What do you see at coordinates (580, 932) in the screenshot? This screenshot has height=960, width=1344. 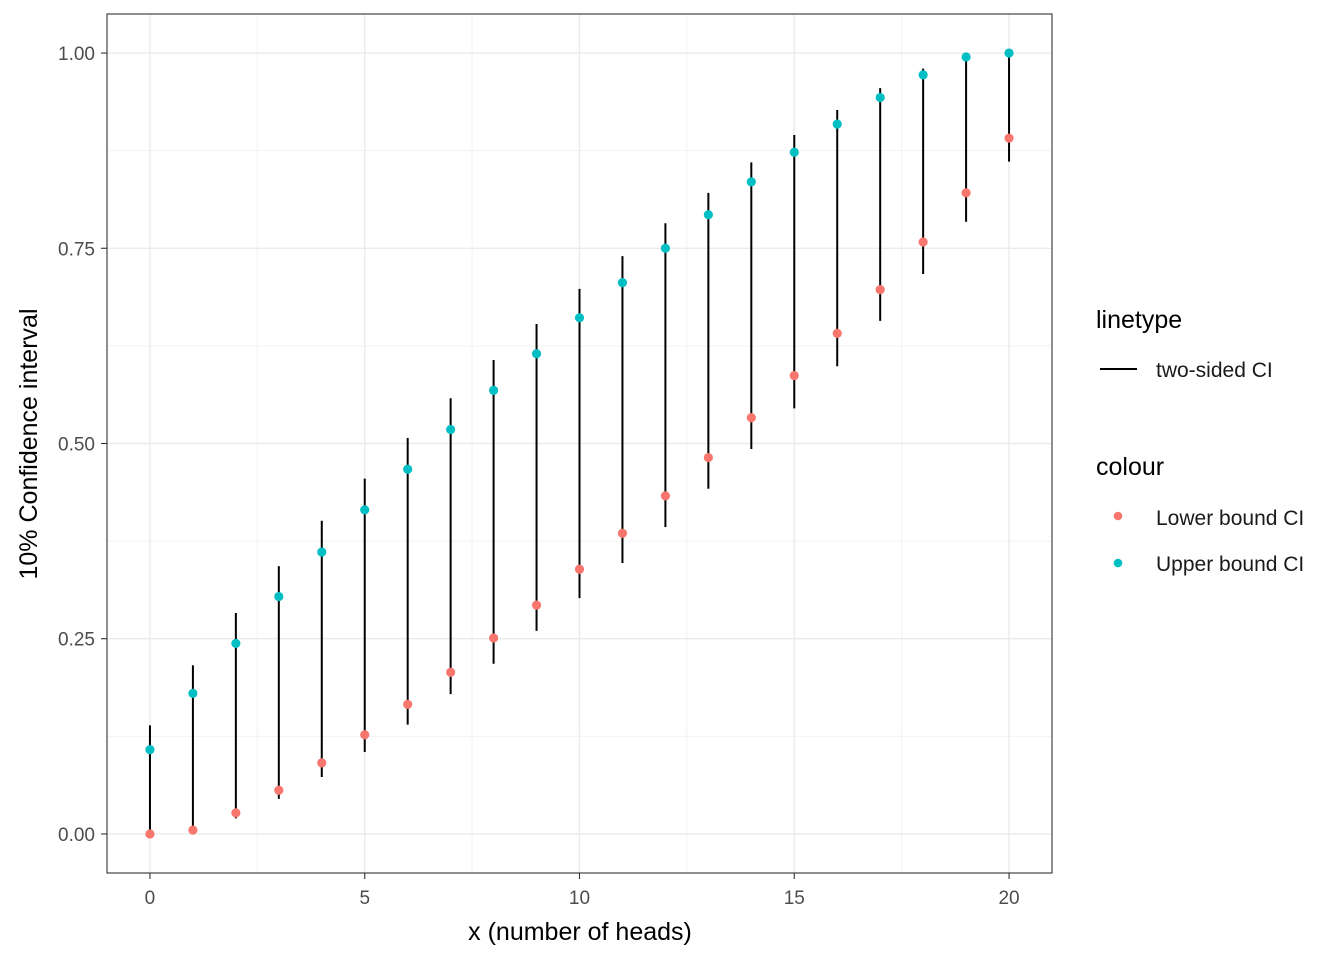 I see `x-axis-title: x (number of heads)` at bounding box center [580, 932].